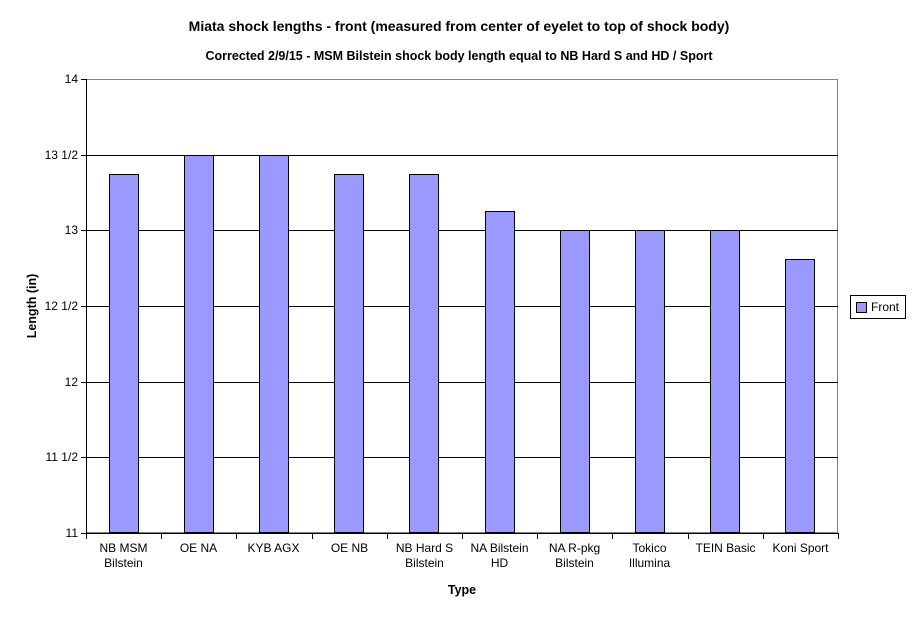 The image size is (918, 620). What do you see at coordinates (424, 555) in the screenshot?
I see `x-category-label: NB Hard S Bilstein` at bounding box center [424, 555].